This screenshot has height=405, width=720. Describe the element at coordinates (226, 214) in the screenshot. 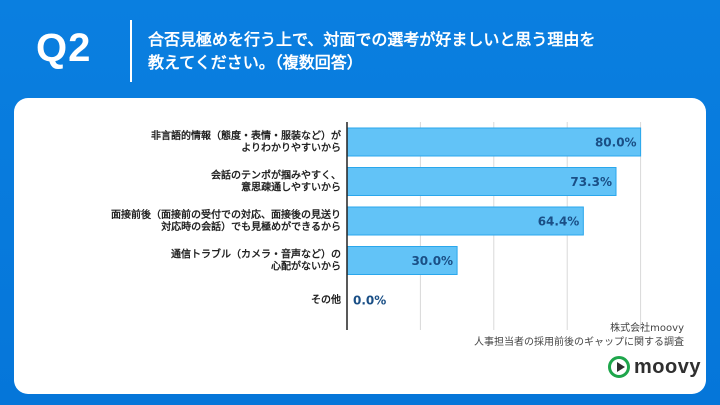

I see `category-label: 面接前後（面接前の受付での対応、面接後の見送り` at that location.